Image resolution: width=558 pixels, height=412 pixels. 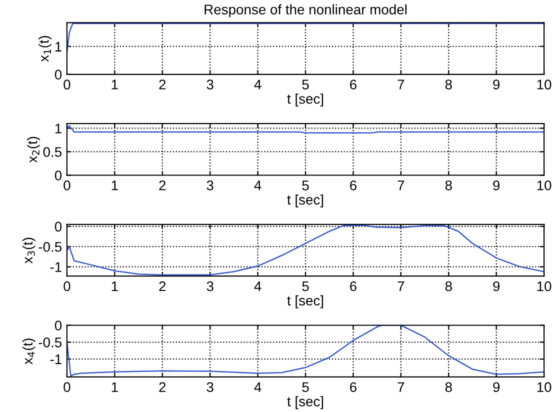 What do you see at coordinates (45, 49) in the screenshot?
I see `y-axis-title: x$_{1}$(t)` at bounding box center [45, 49].